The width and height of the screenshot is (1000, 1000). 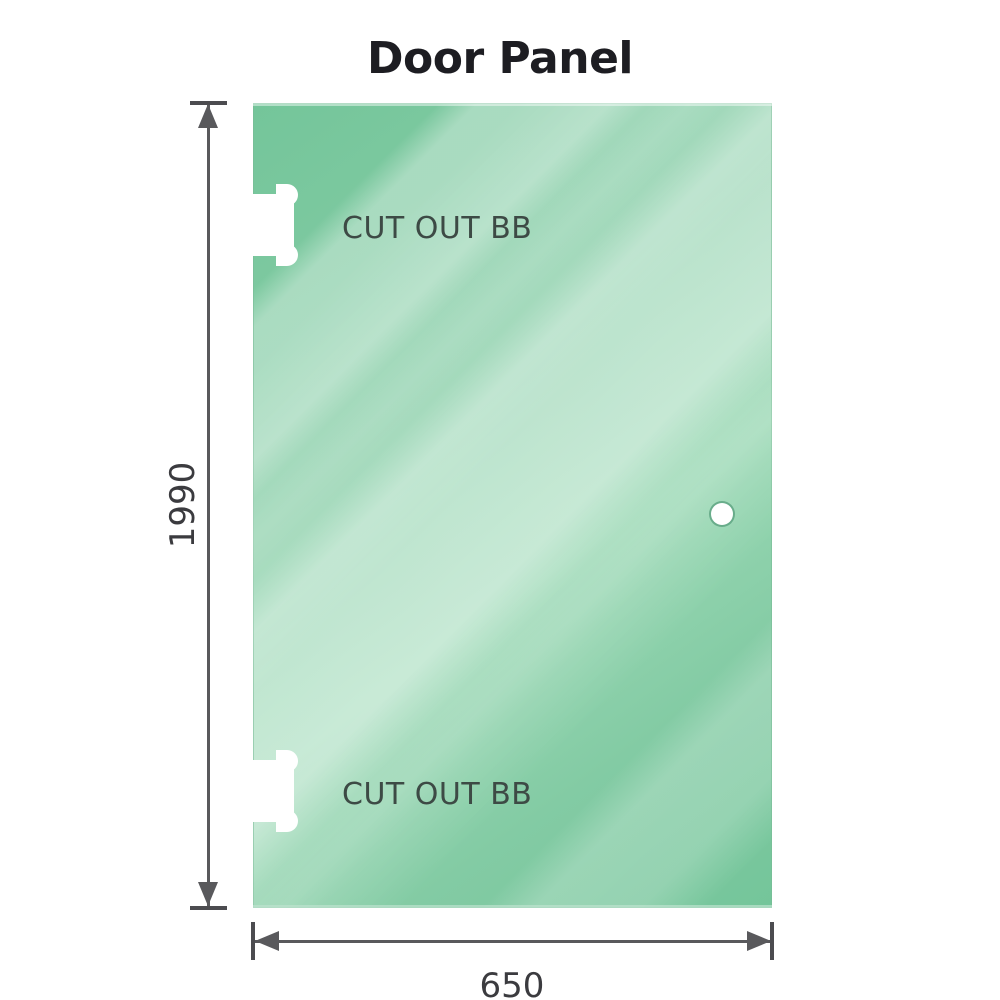 What do you see at coordinates (512, 906) in the screenshot?
I see `panel-bottom-edge` at bounding box center [512, 906].